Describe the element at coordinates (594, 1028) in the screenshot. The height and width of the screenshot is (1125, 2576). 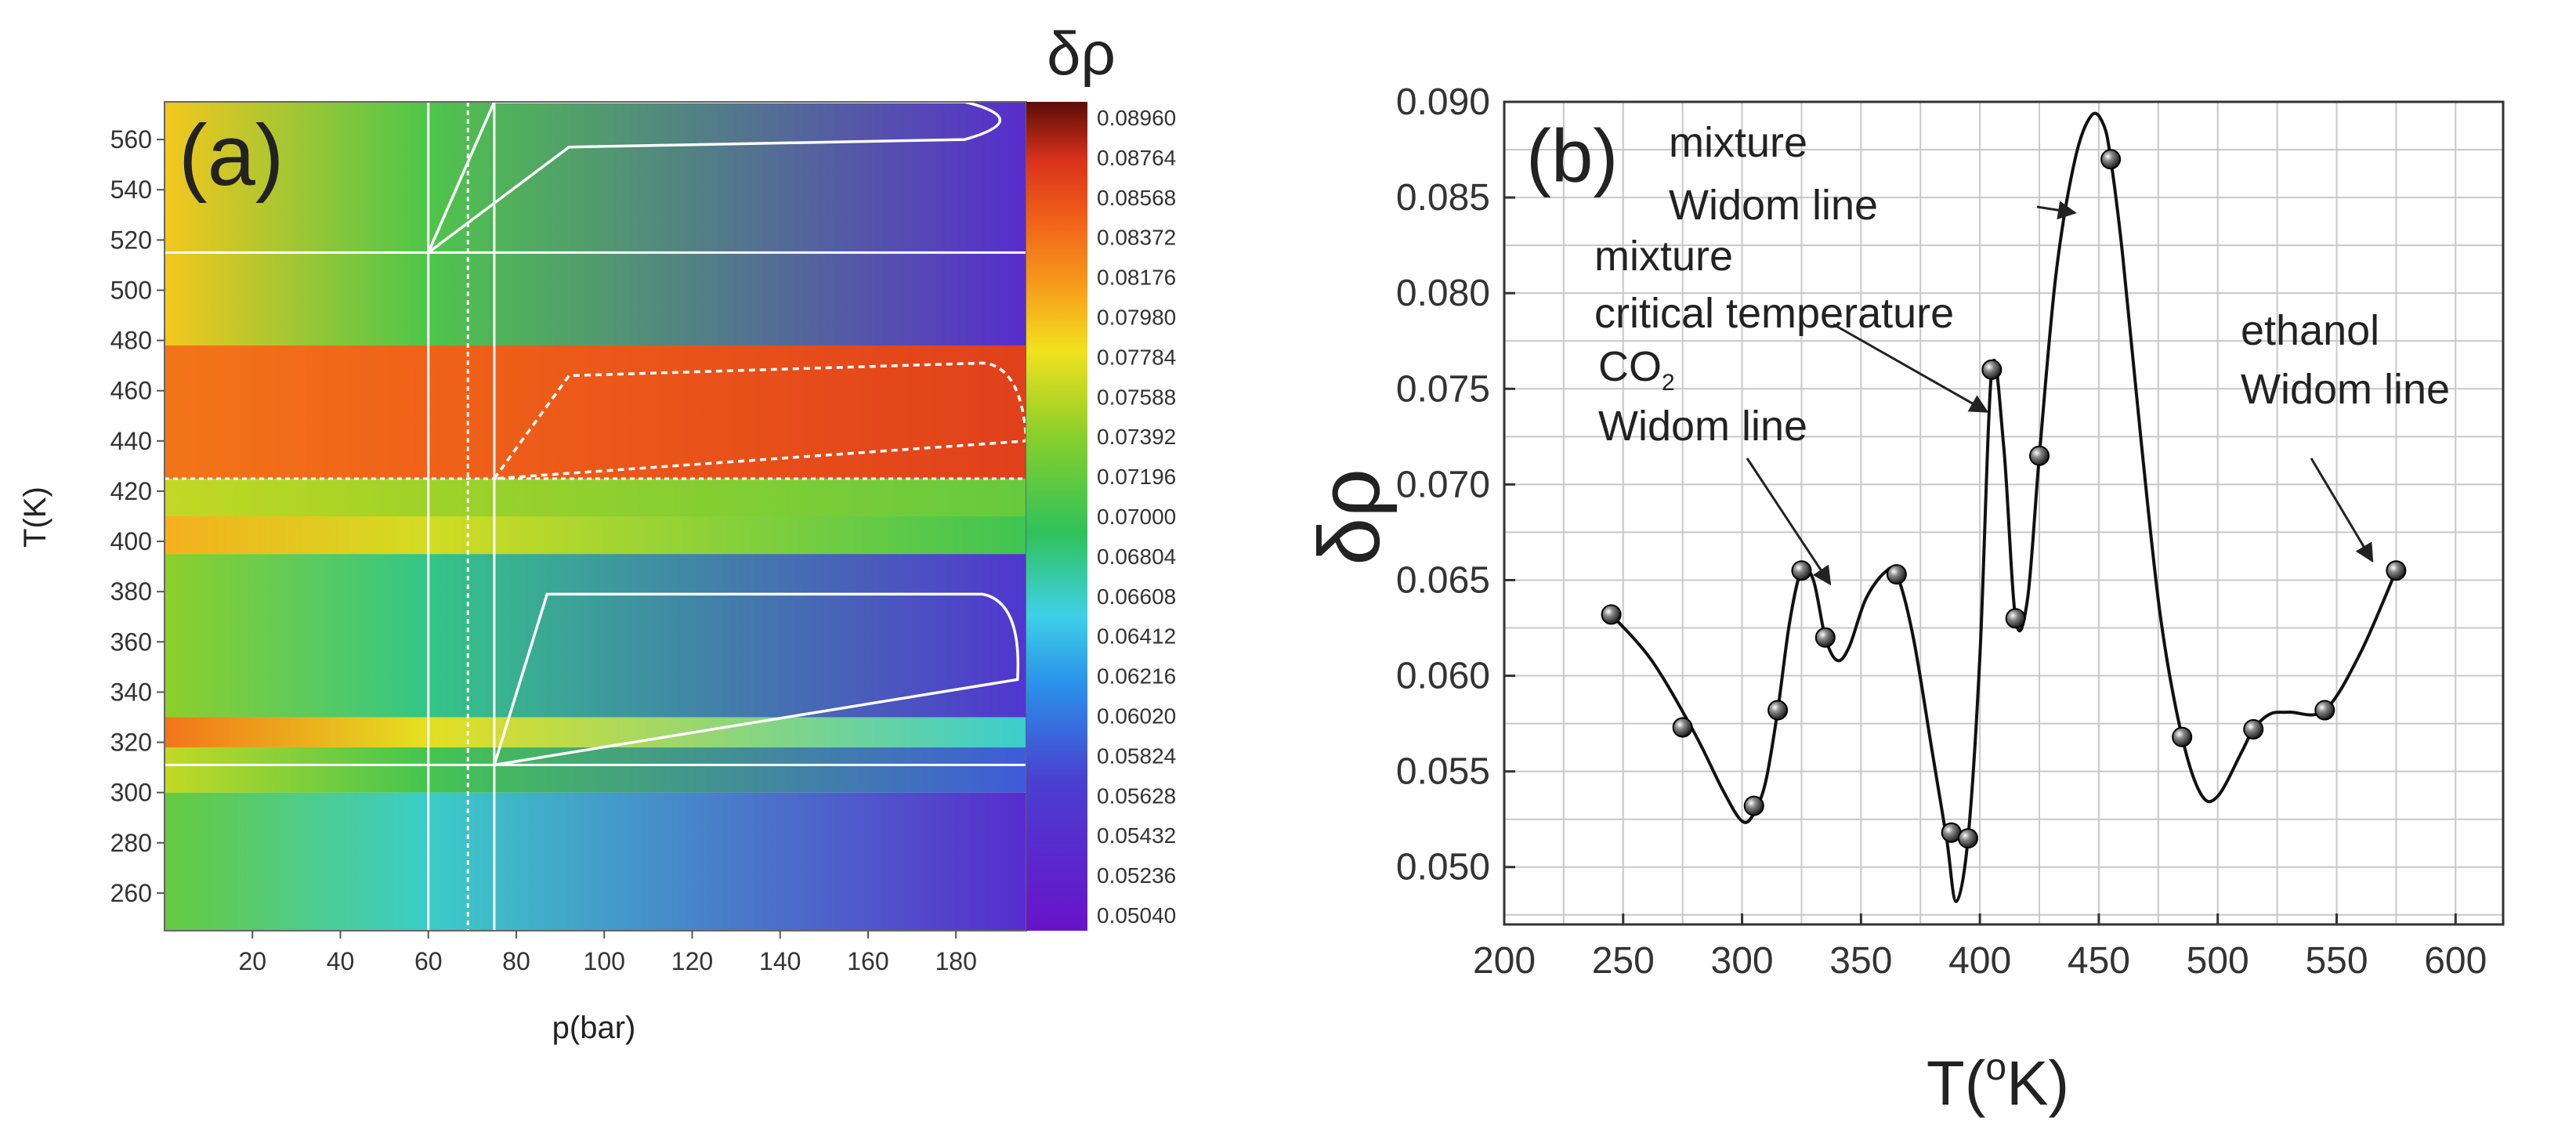
I see `x-axis-label-a: p(bar)` at that location.